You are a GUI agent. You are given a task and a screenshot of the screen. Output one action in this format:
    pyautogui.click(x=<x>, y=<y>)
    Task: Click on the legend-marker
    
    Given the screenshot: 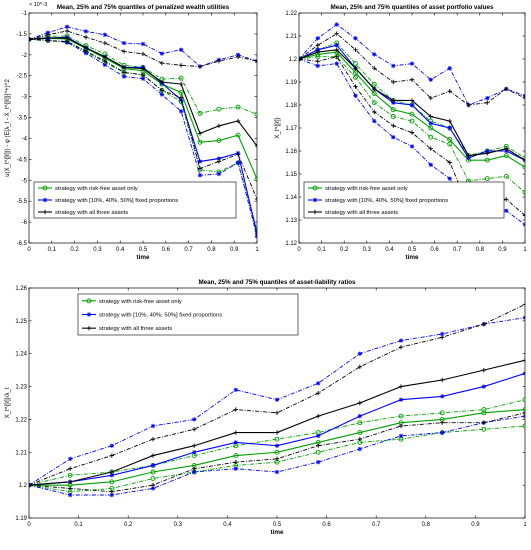 What is the action you would take?
    pyautogui.click(x=89, y=314)
    